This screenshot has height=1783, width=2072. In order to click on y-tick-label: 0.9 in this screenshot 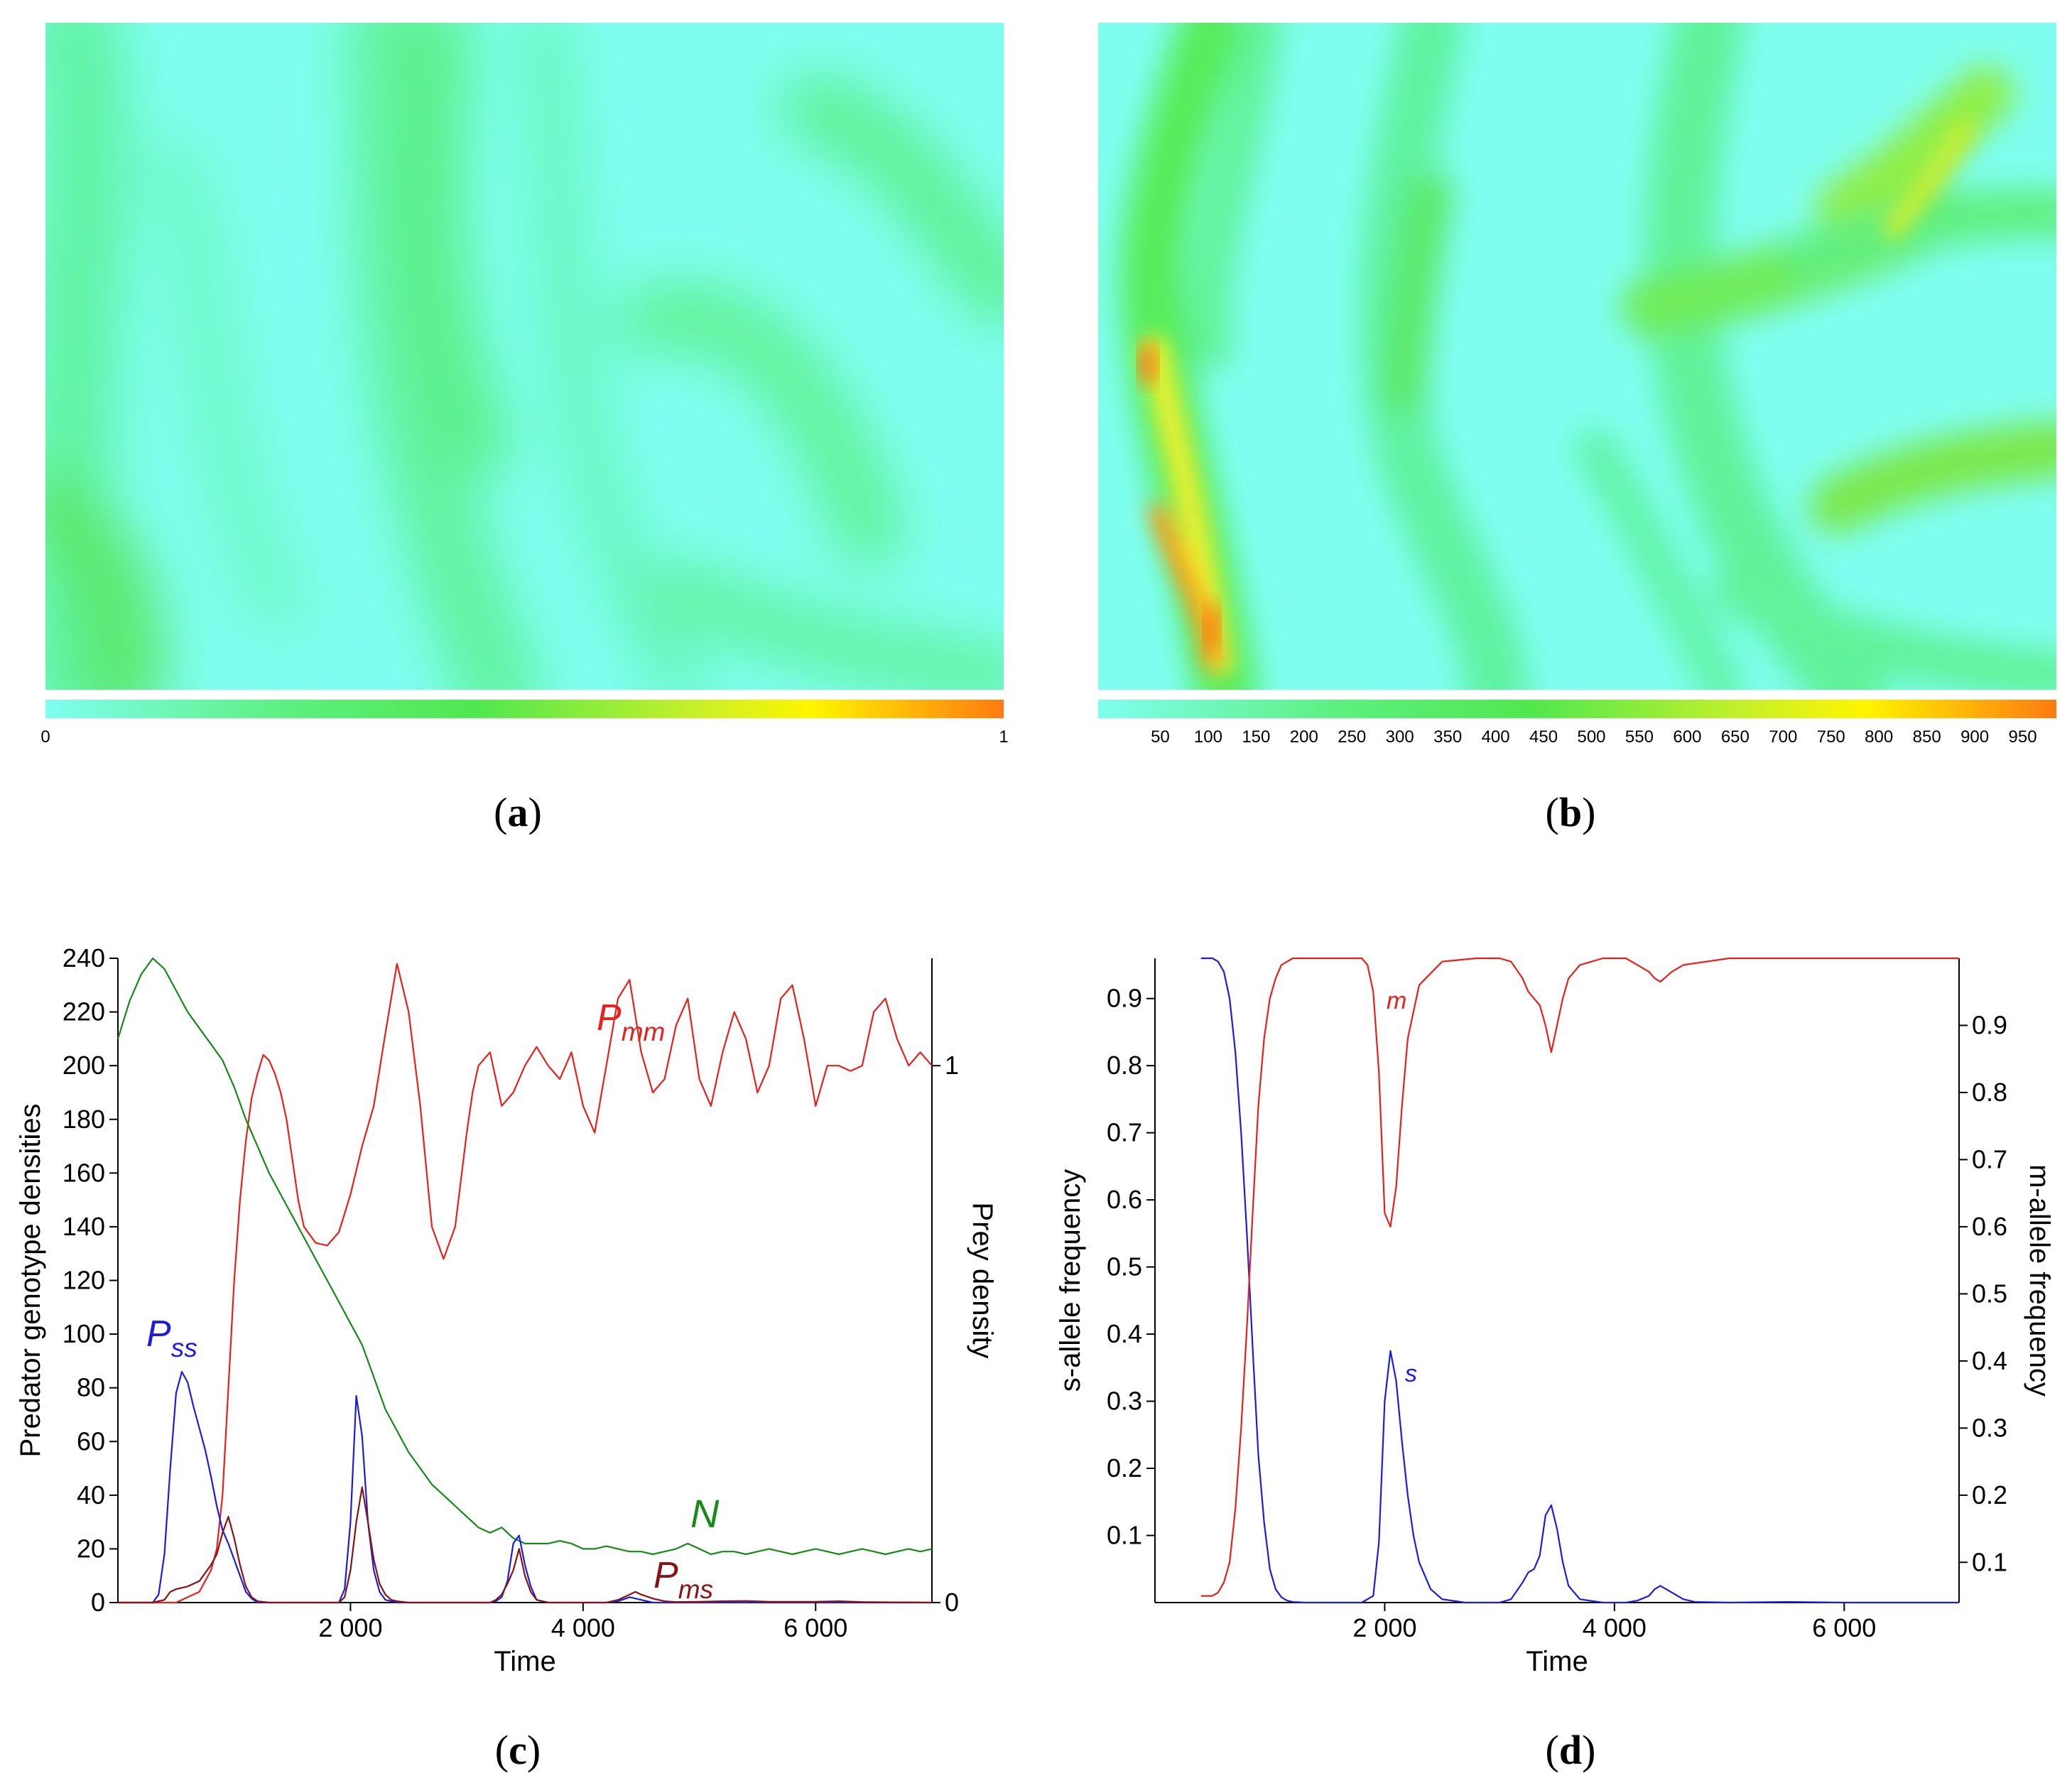, I will do `click(1124, 999)`.